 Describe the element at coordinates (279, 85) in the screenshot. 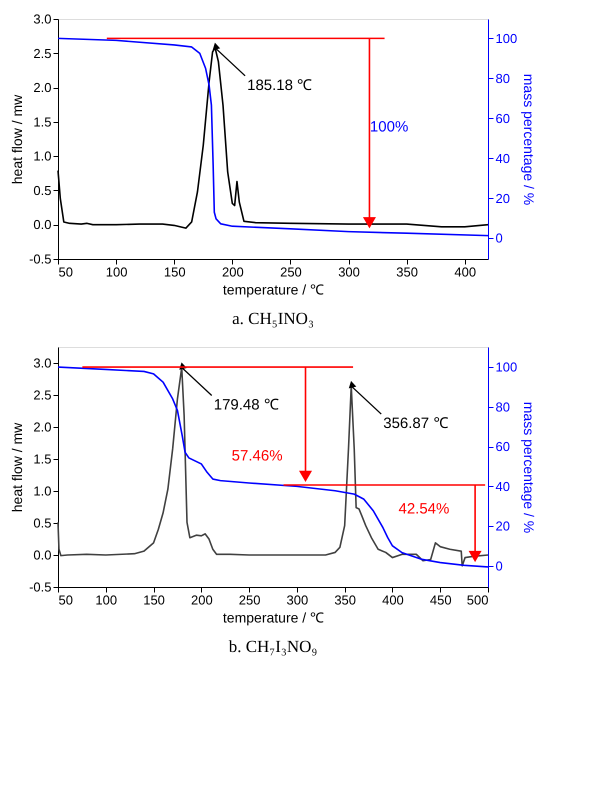

I see `annotation: 185.18 ℃` at that location.